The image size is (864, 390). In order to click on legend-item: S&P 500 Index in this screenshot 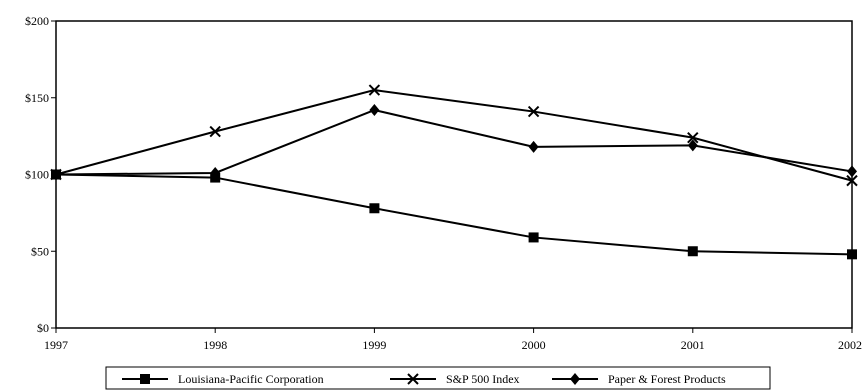, I will do `click(455, 379)`.